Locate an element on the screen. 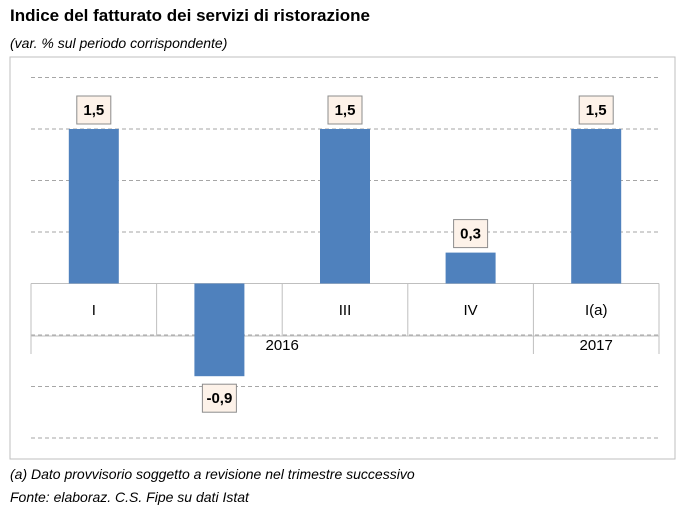 Image resolution: width=676 pixels, height=511 pixels. data-label-text: 0,3 is located at coordinates (470, 234).